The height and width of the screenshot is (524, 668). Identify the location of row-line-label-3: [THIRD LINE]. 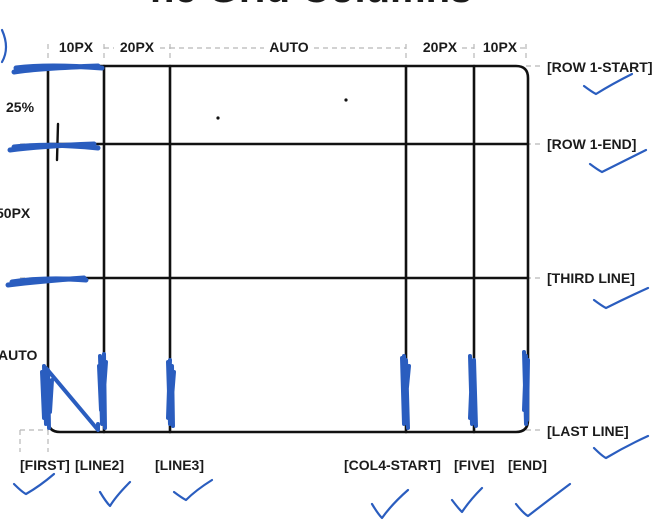
(591, 278).